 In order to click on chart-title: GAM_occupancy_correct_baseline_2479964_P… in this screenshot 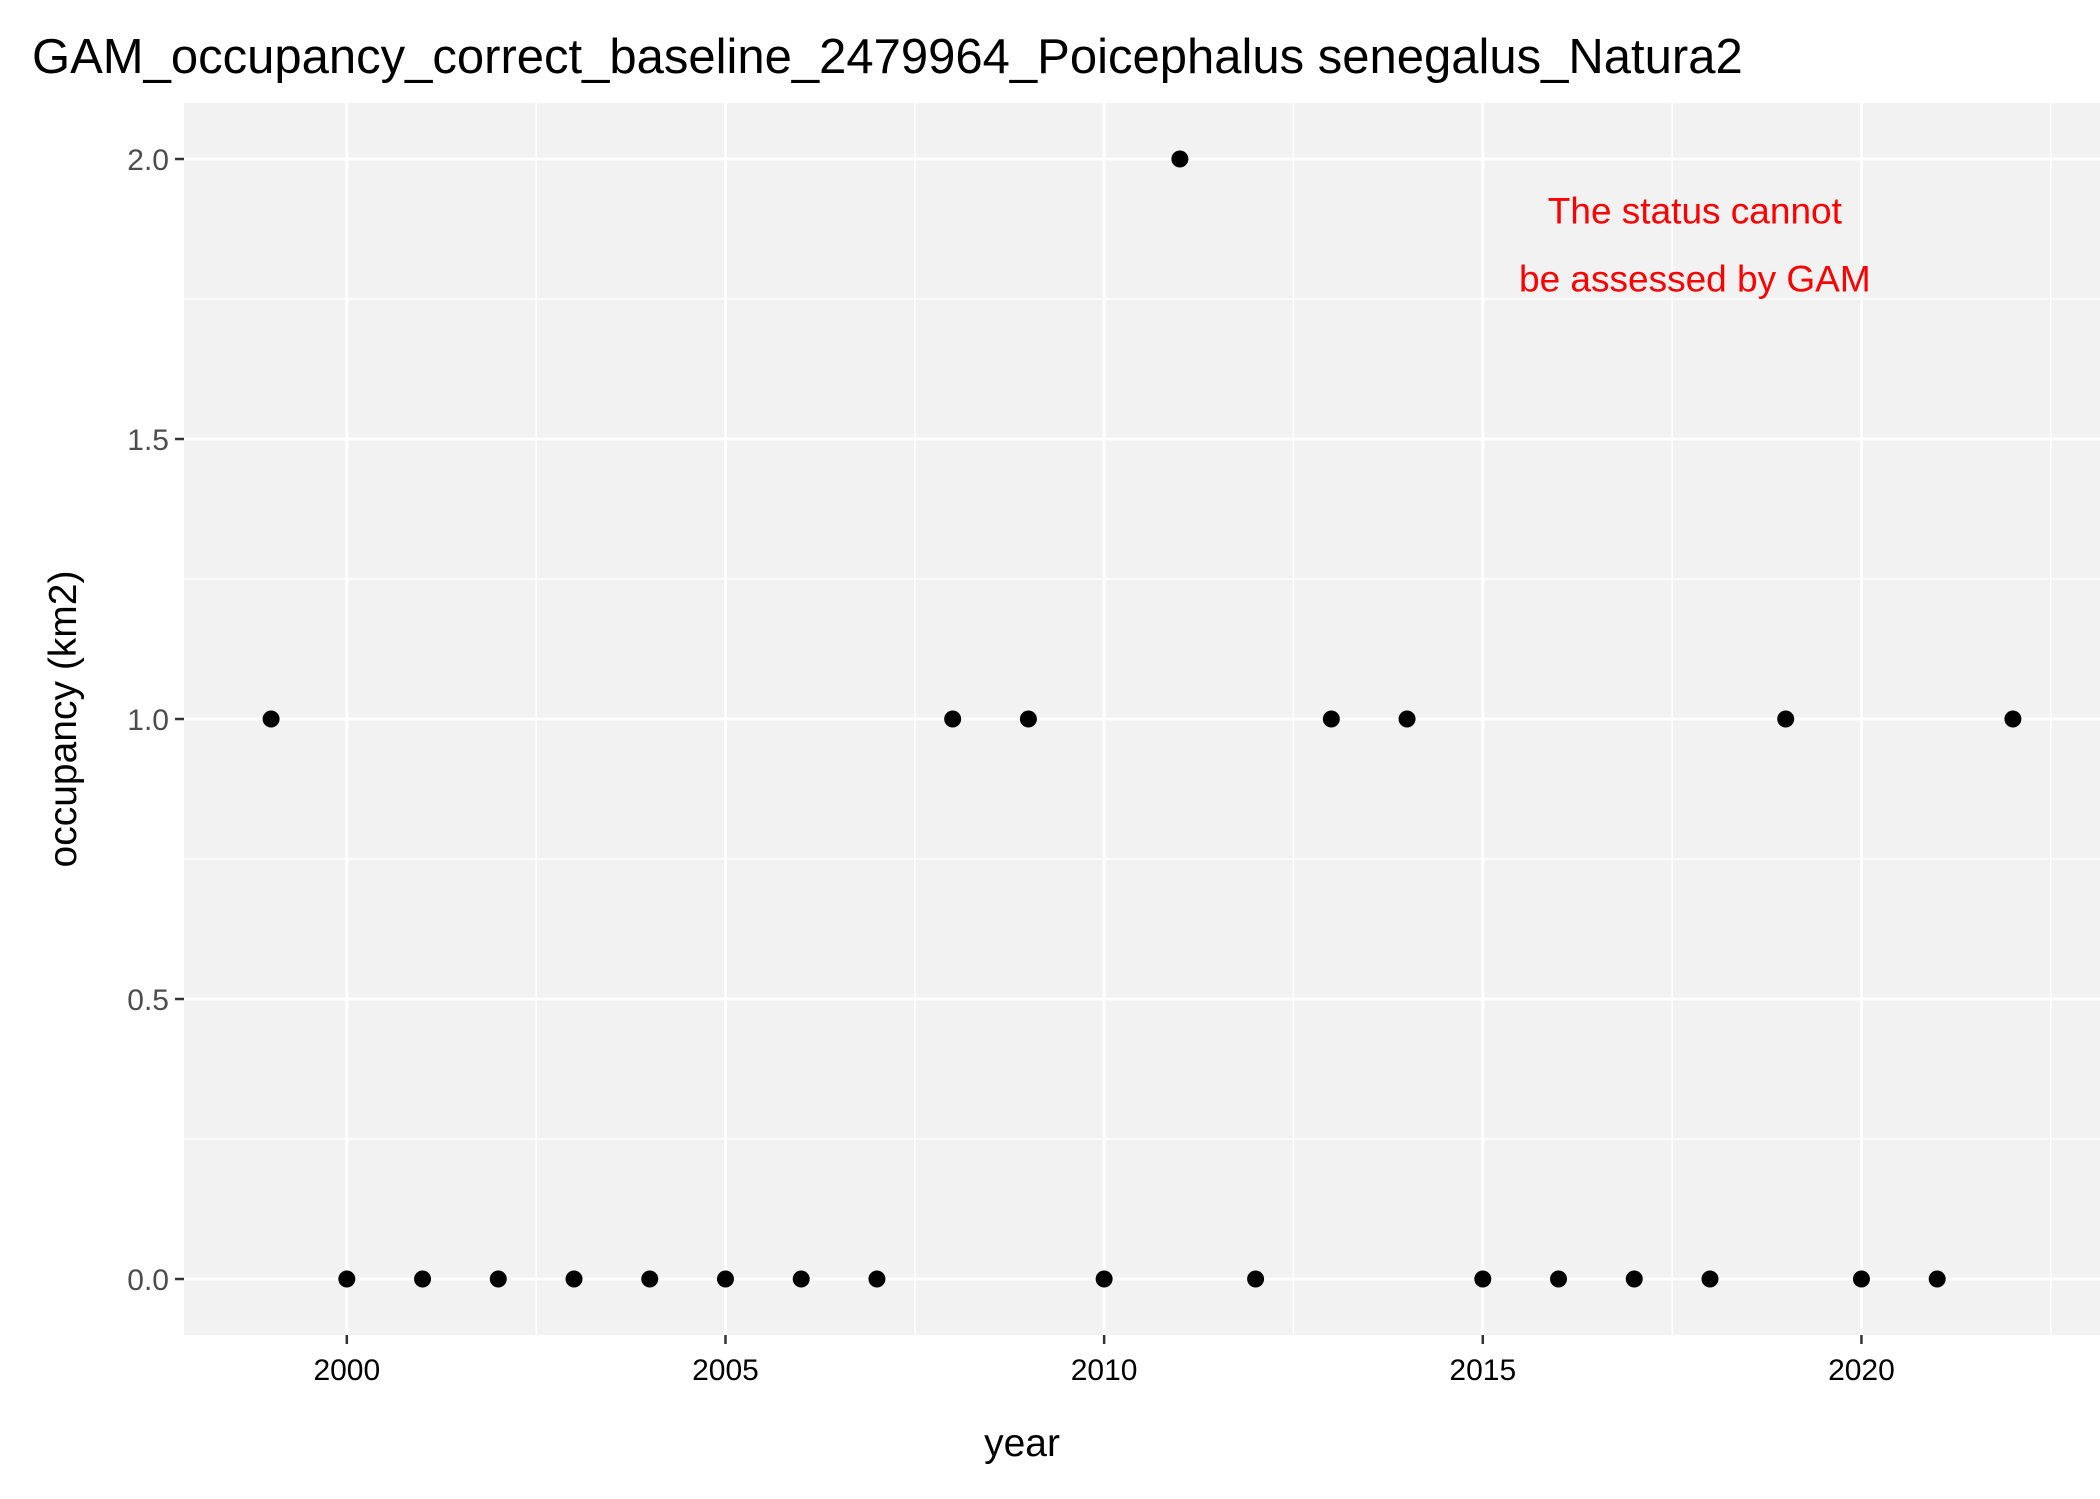, I will do `click(887, 57)`.